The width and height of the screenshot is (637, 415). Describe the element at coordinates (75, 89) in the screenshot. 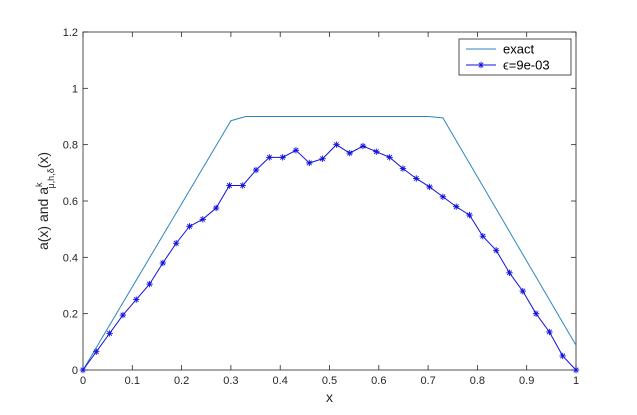

I see `y-tick-label: 1` at that location.